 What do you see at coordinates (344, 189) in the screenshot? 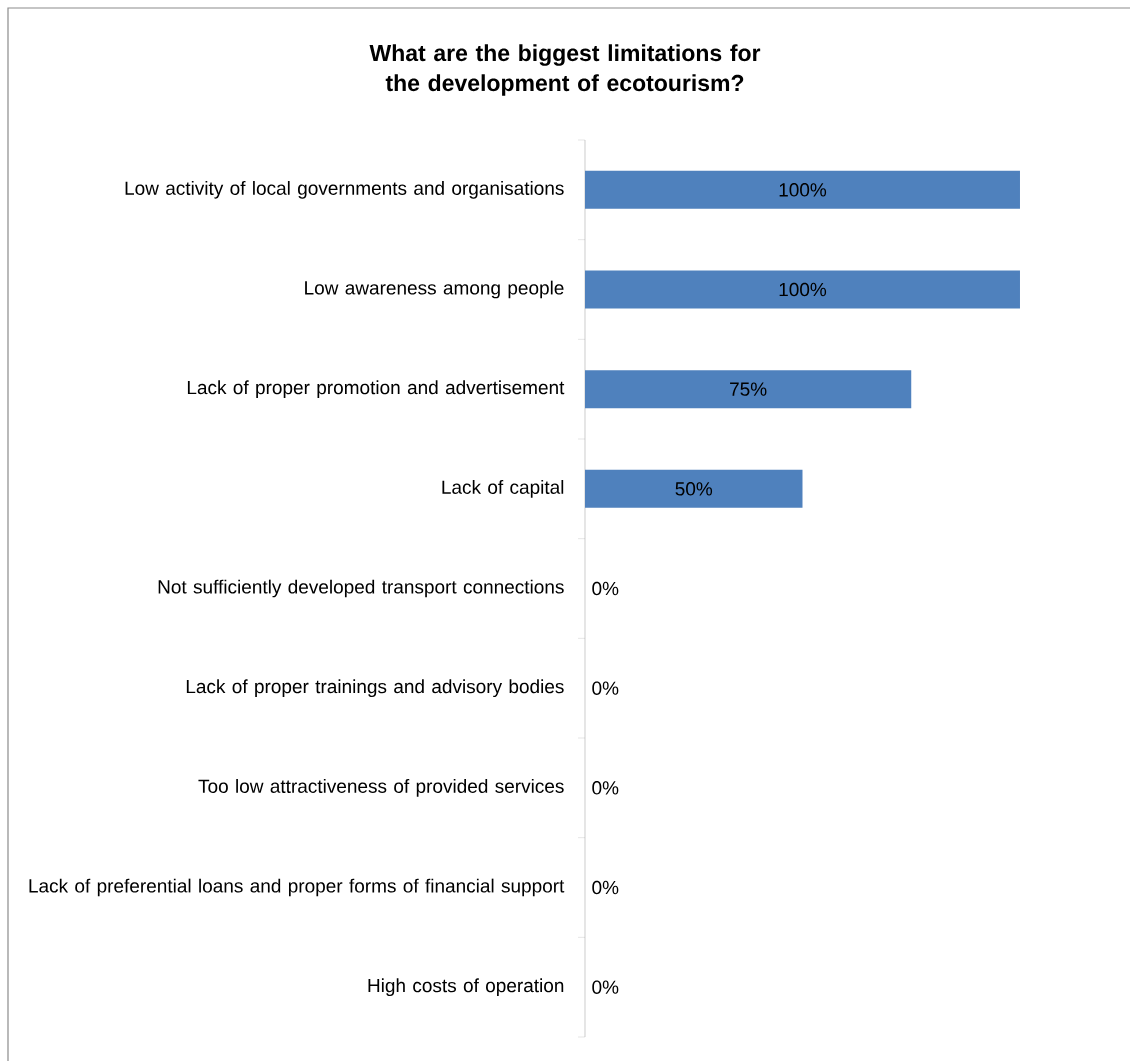
I see `y-tick-label: Low activity of local governments and organisations` at bounding box center [344, 189].